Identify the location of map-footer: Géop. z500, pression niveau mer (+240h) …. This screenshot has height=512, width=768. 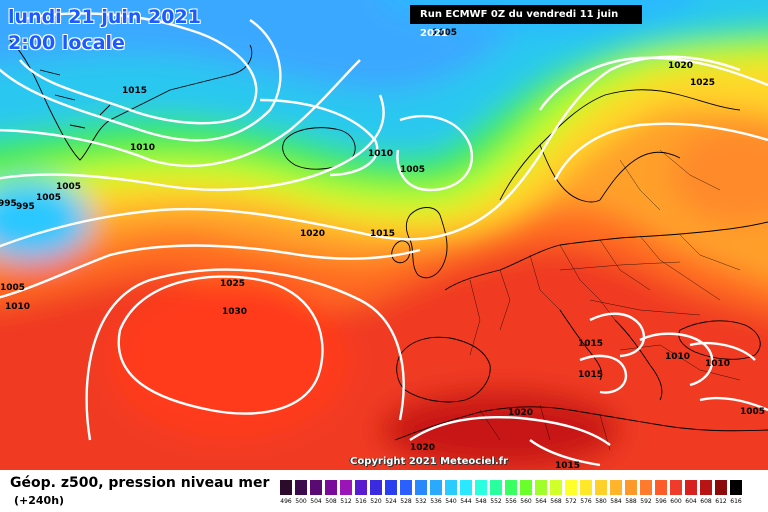
(384, 491).